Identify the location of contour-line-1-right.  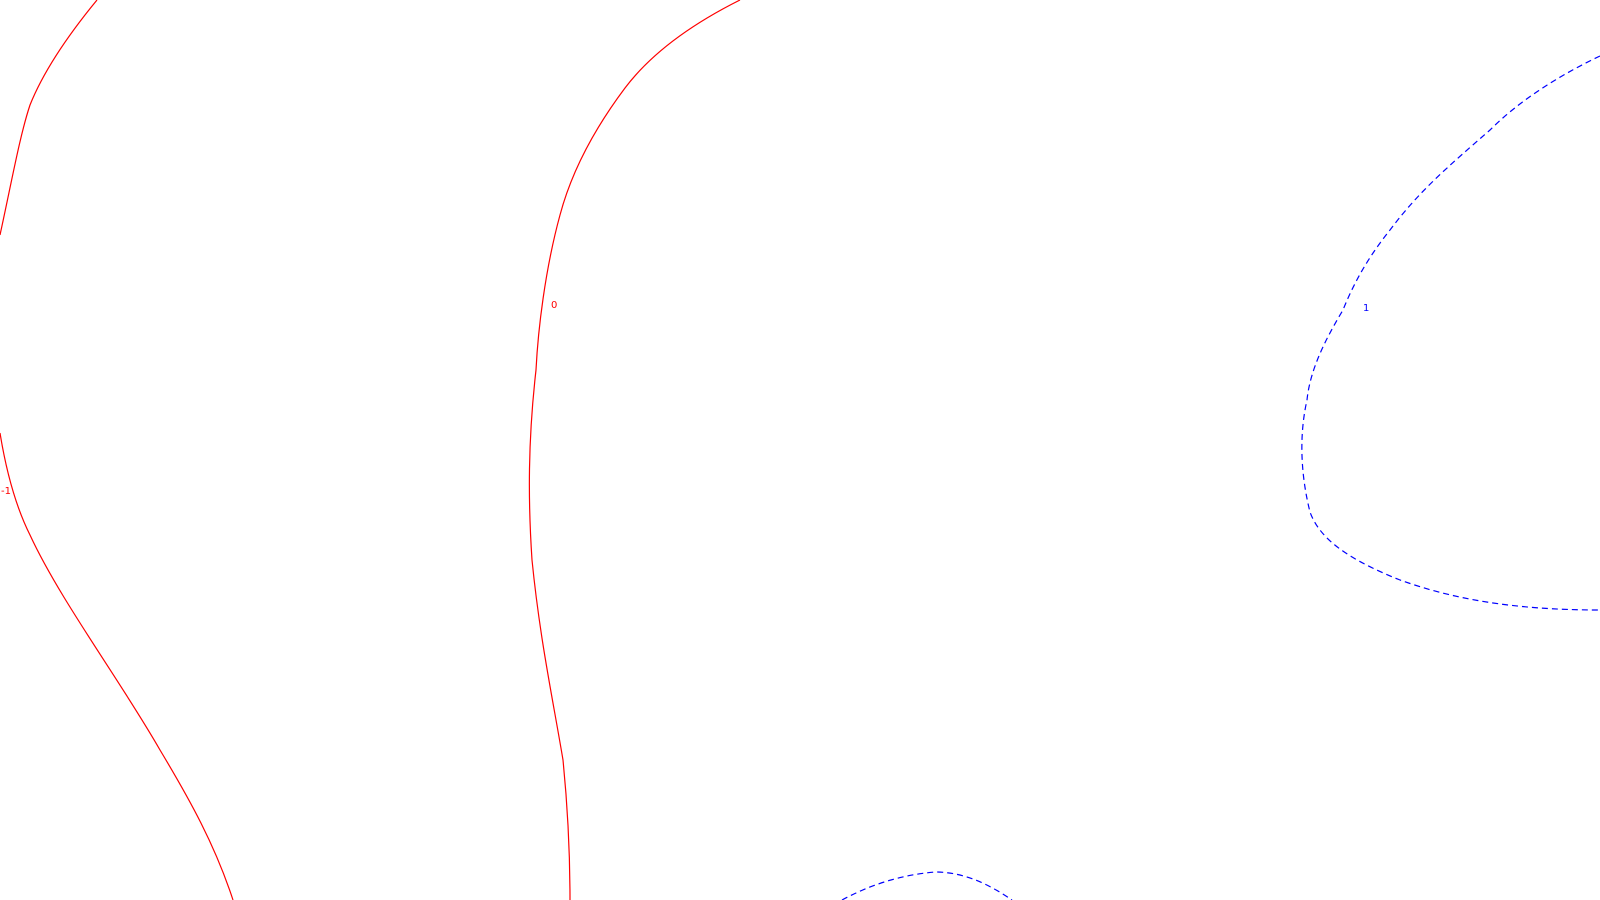
(1450, 333).